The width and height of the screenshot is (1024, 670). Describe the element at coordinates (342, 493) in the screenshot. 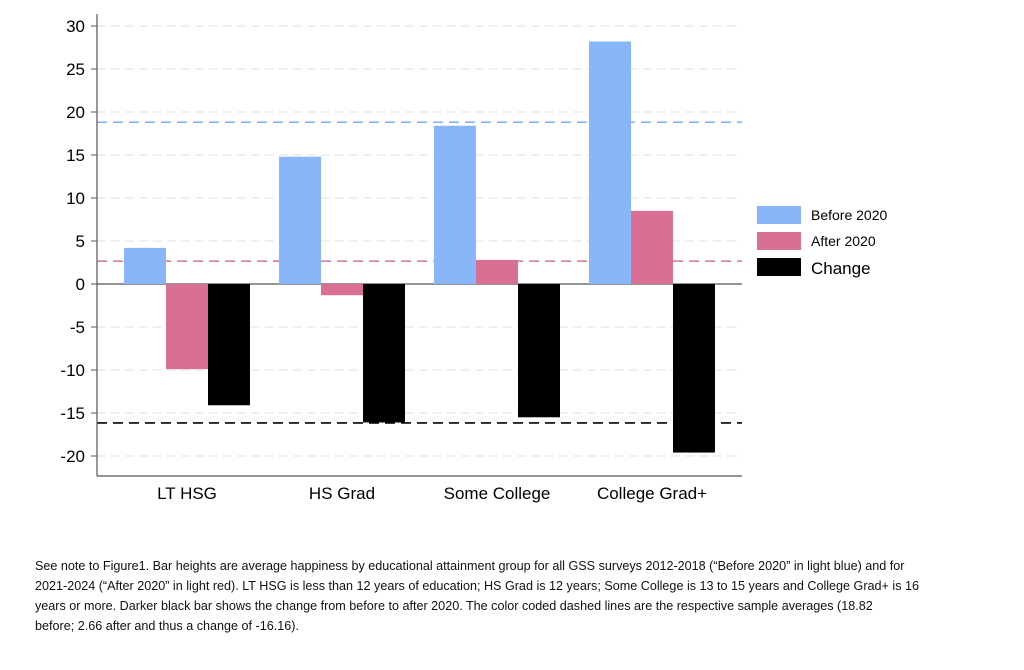

I see `x-tick-label: HS Grad` at that location.